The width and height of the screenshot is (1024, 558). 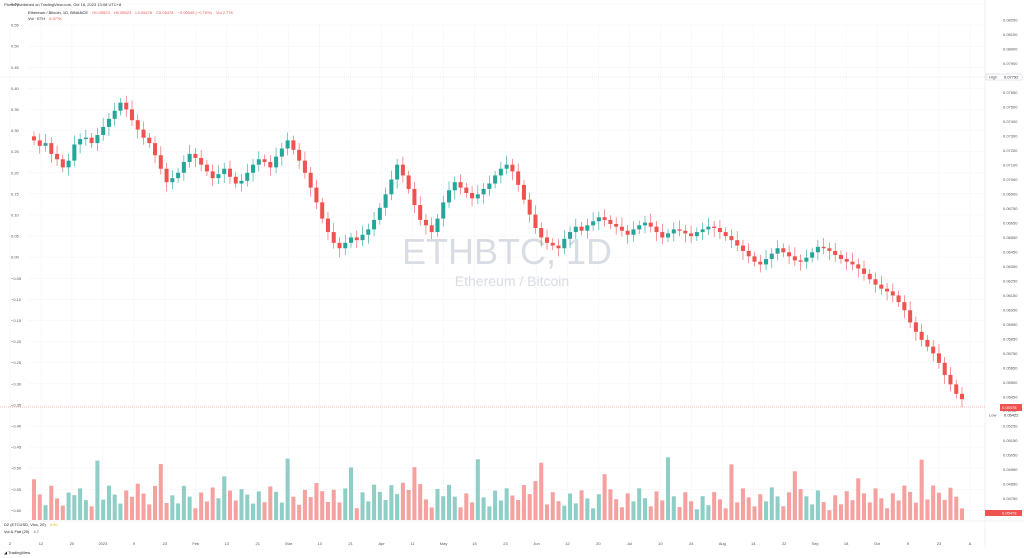 I want to click on right-tick-label: 0.07650, so click(x=1010, y=92).